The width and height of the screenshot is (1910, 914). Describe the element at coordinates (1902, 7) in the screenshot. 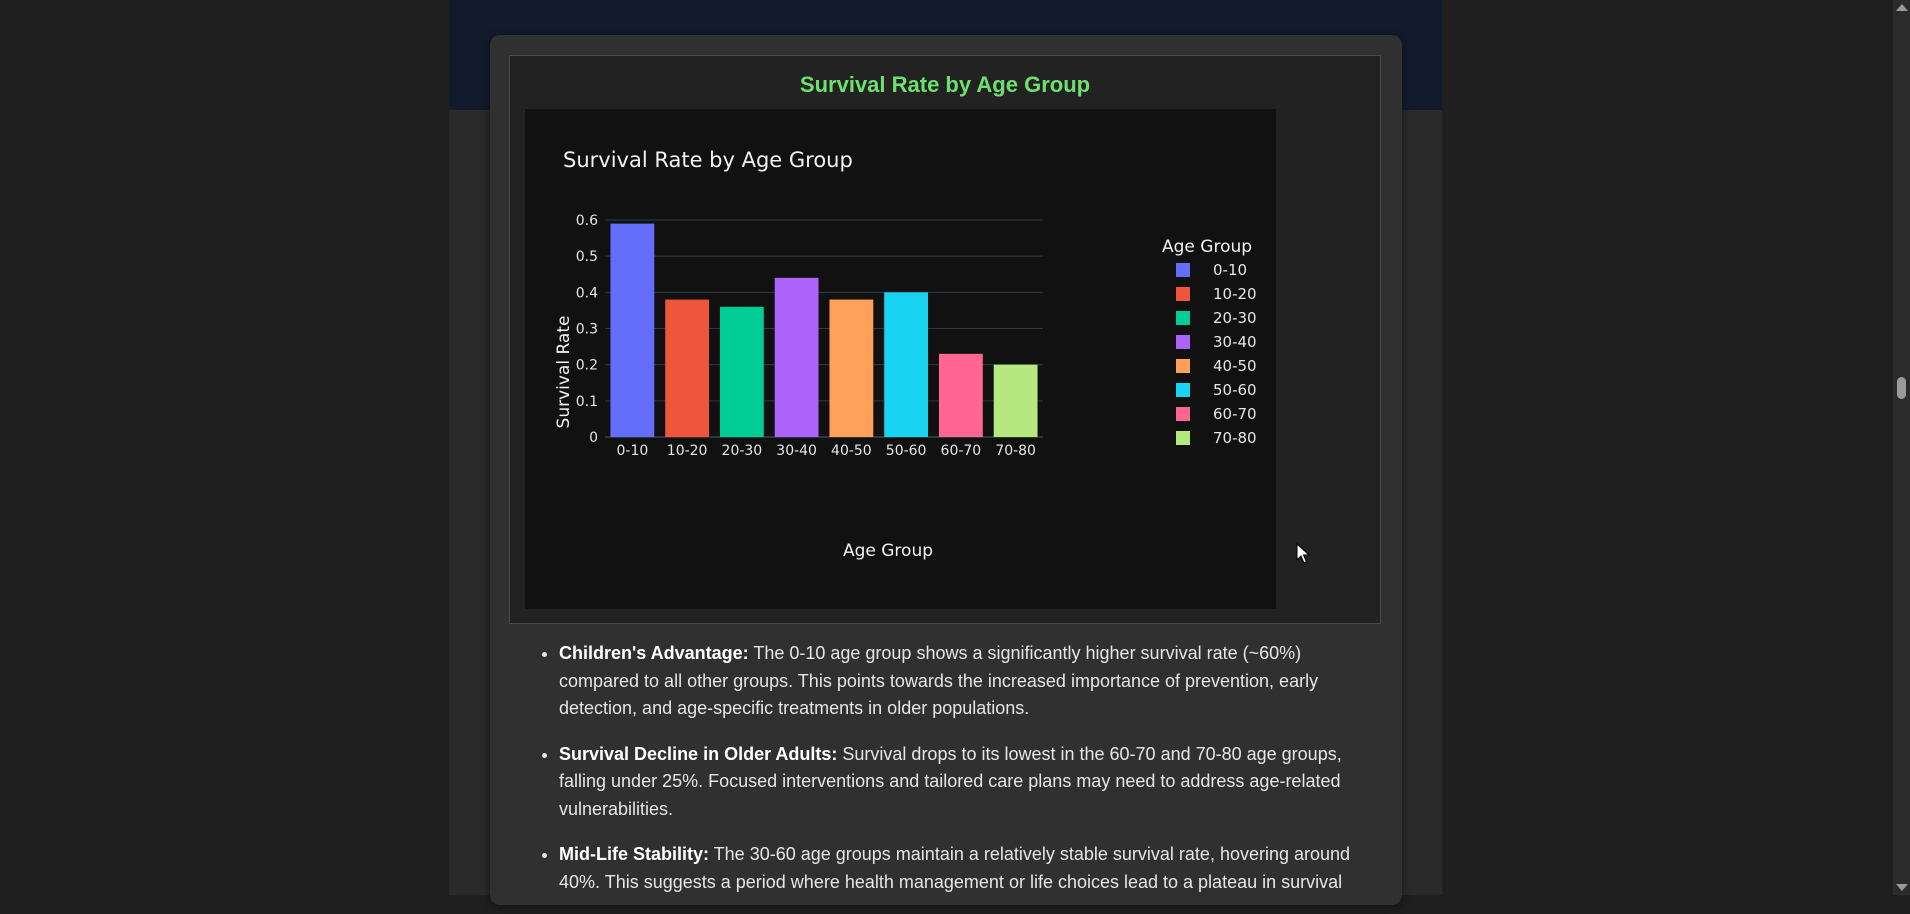

I see `scroll-up-arrow-icon` at that location.